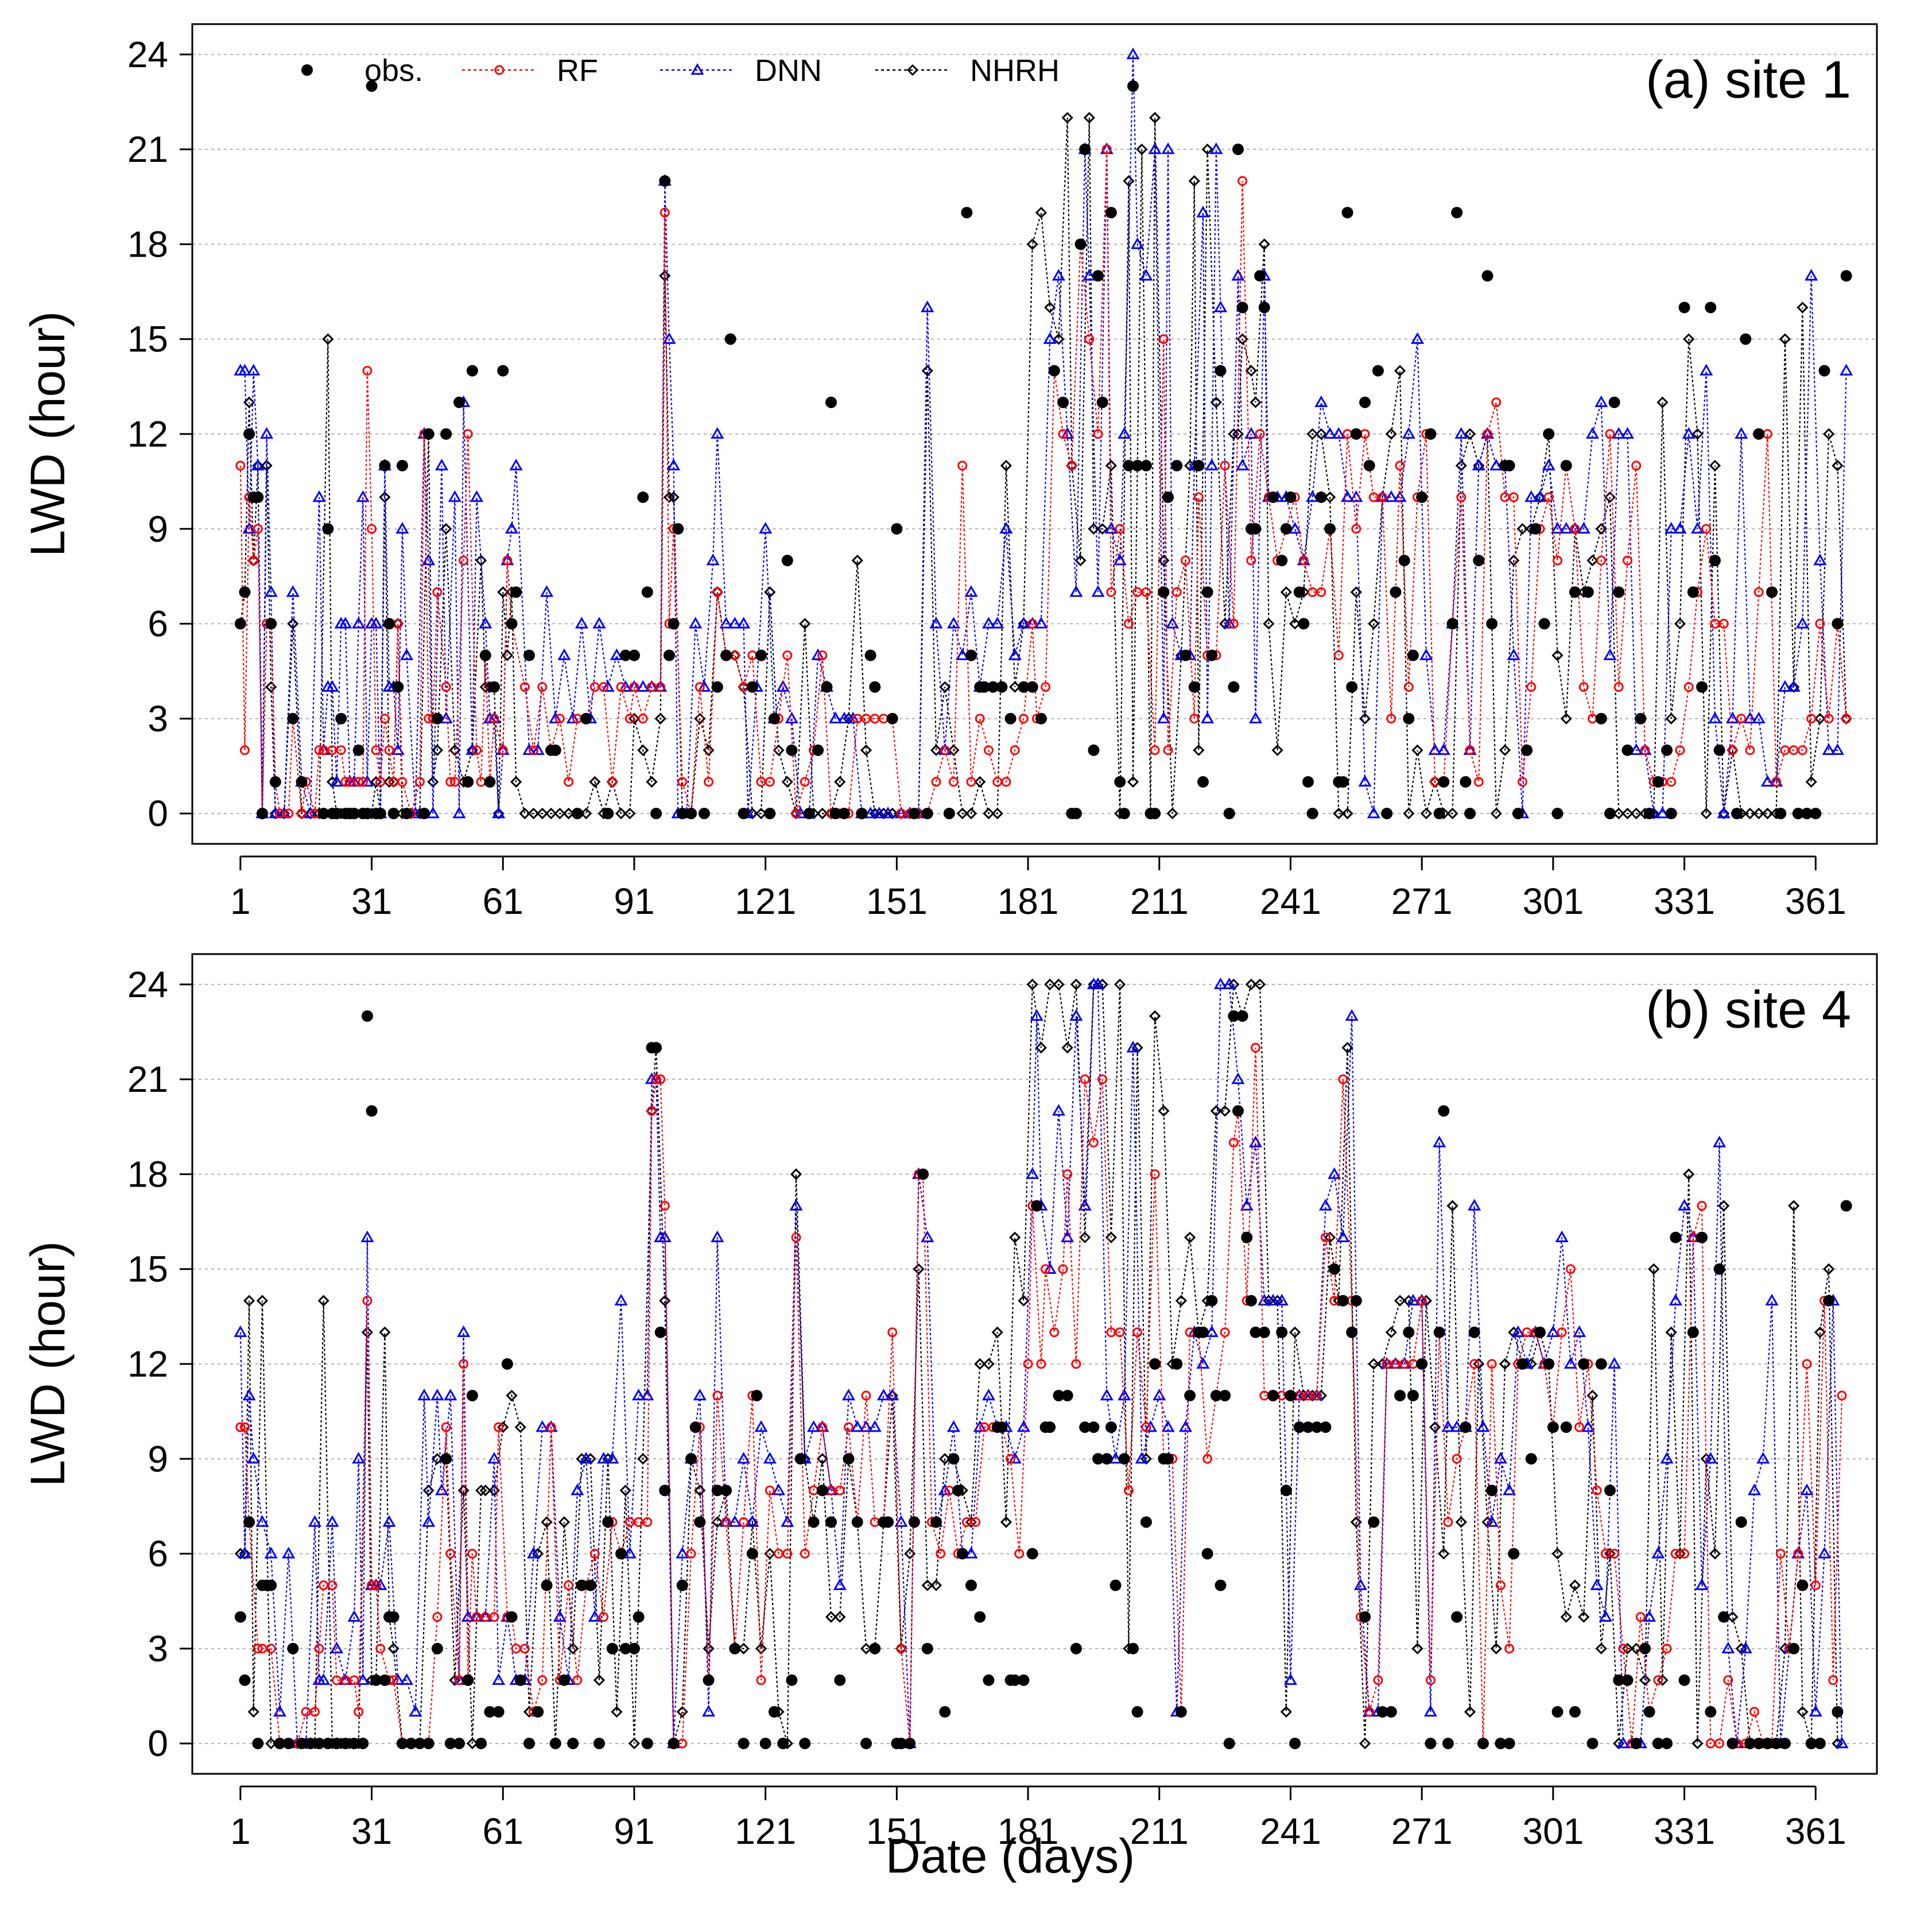 The image size is (1932, 1907). Describe the element at coordinates (147, 339) in the screenshot. I see `y-tick-label: 15` at that location.